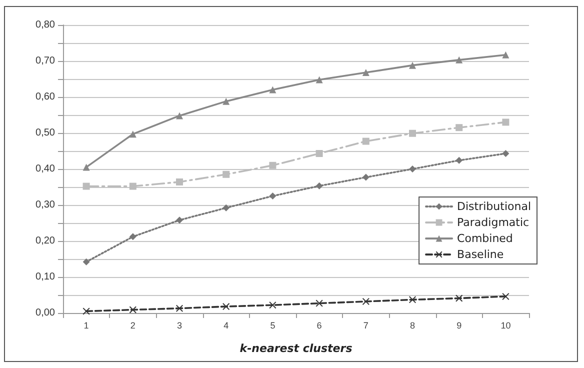 The image size is (584, 368). I want to click on x-tick-label: 2, so click(133, 325).